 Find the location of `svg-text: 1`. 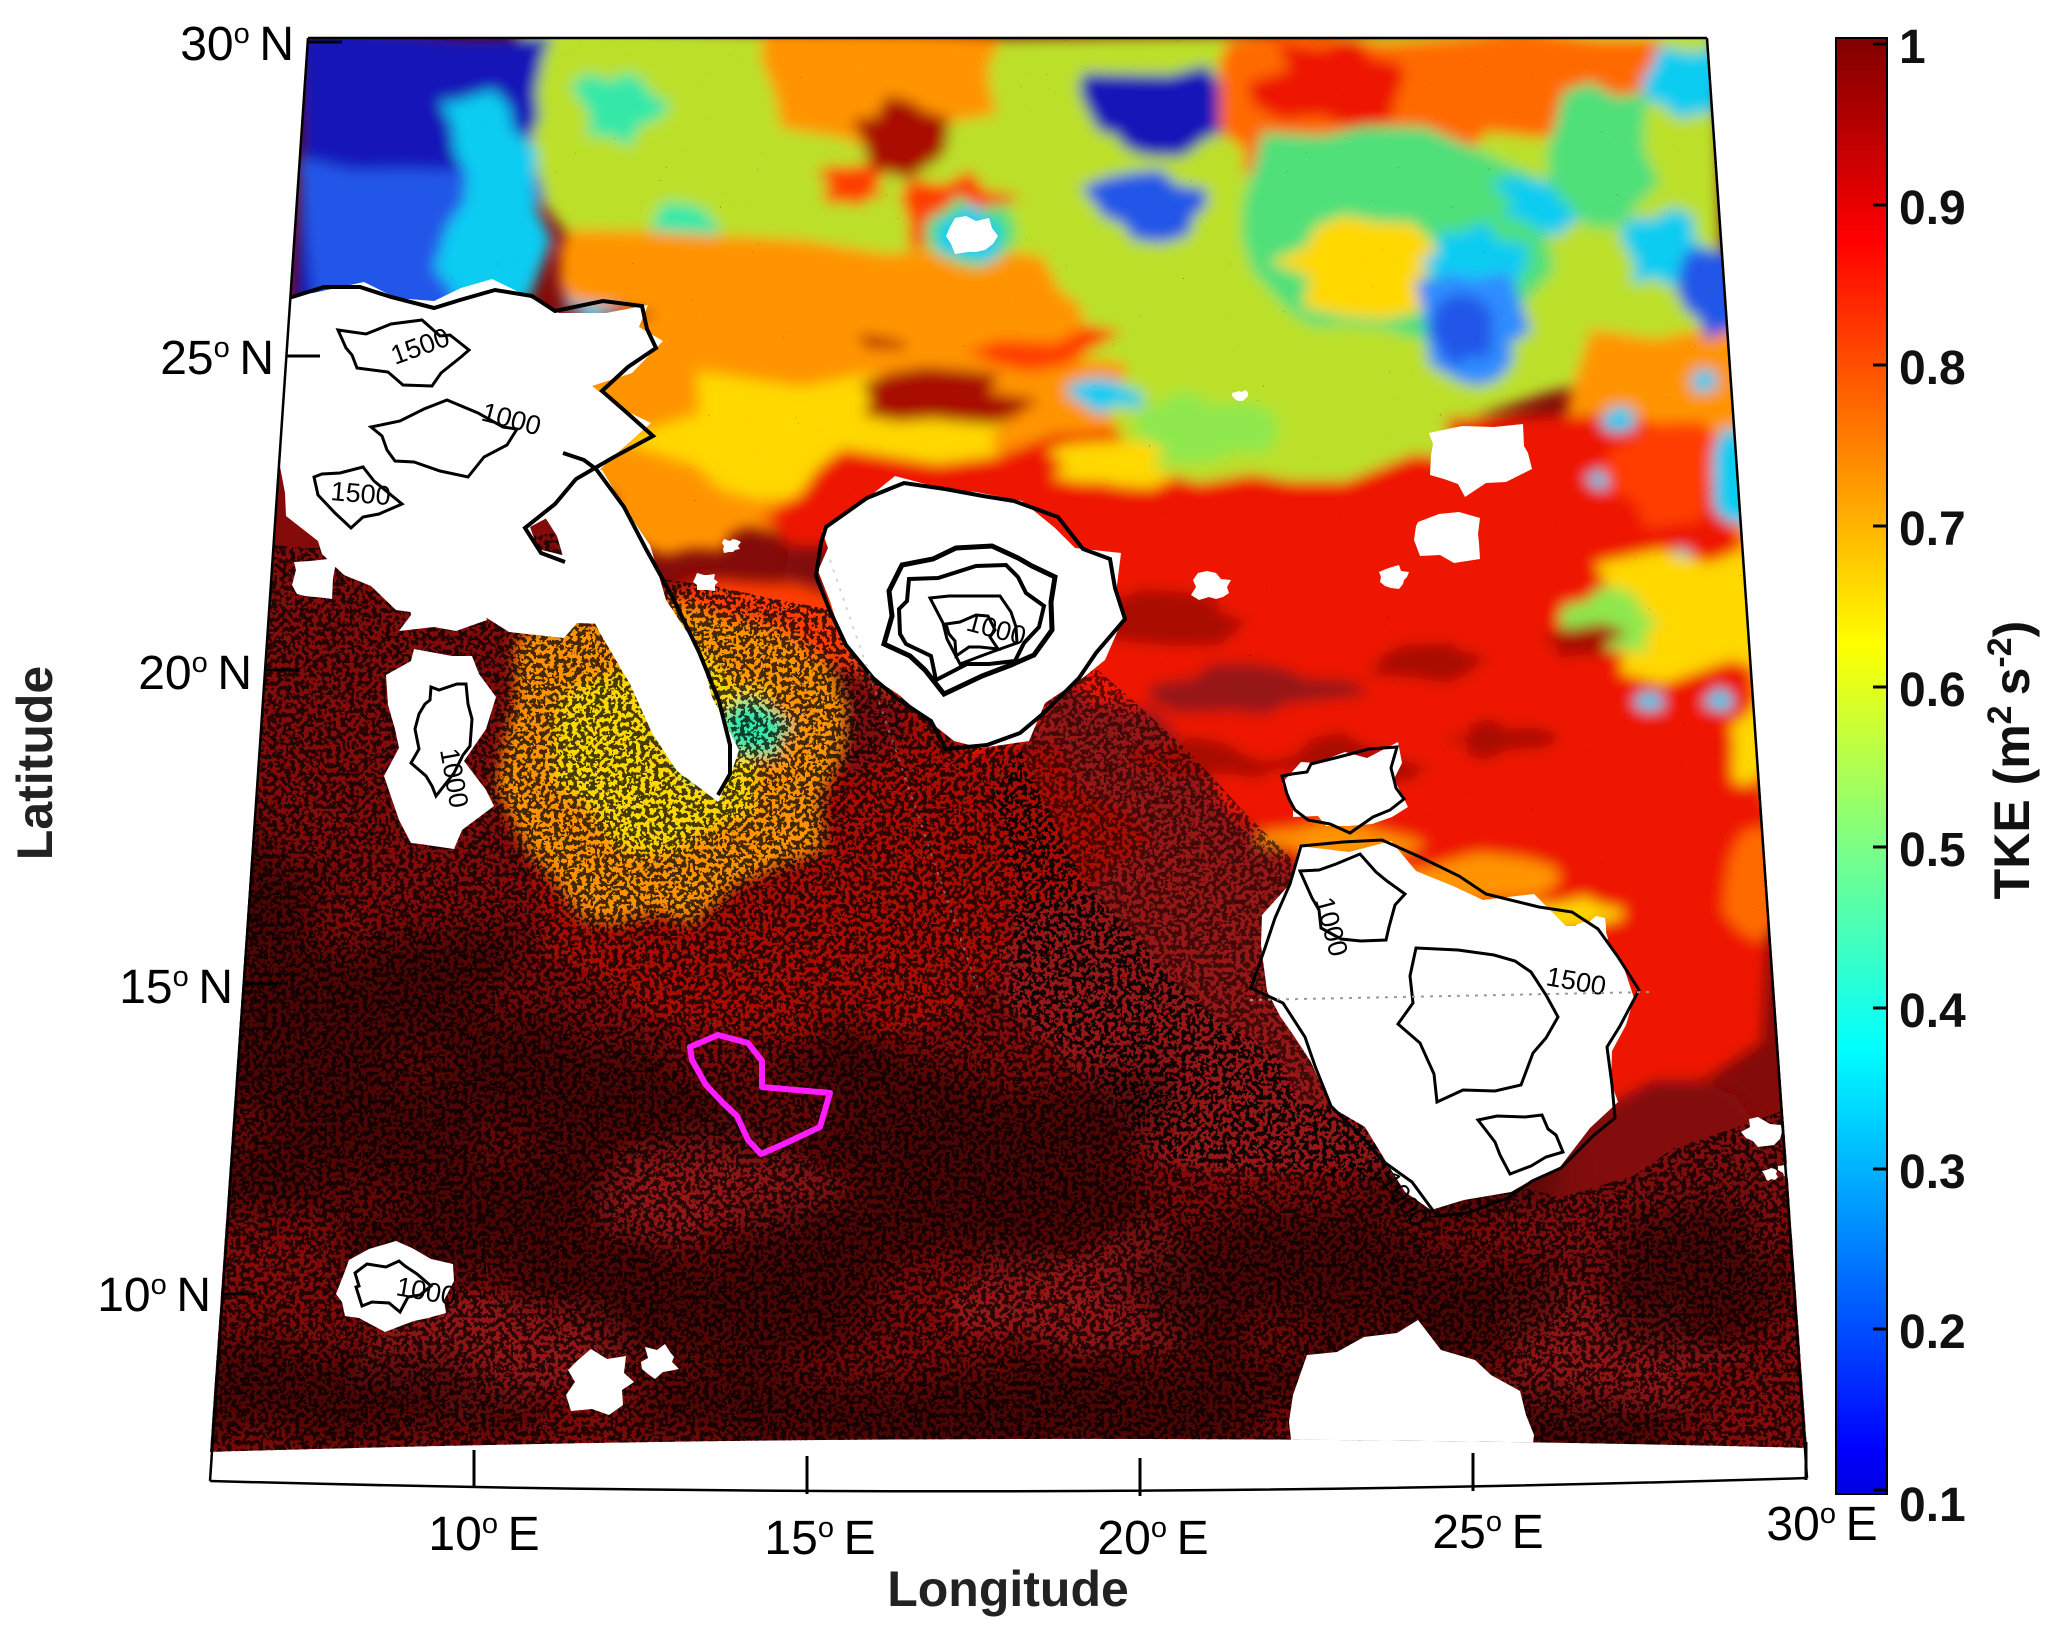

svg-text: 1 is located at coordinates (1912, 47).